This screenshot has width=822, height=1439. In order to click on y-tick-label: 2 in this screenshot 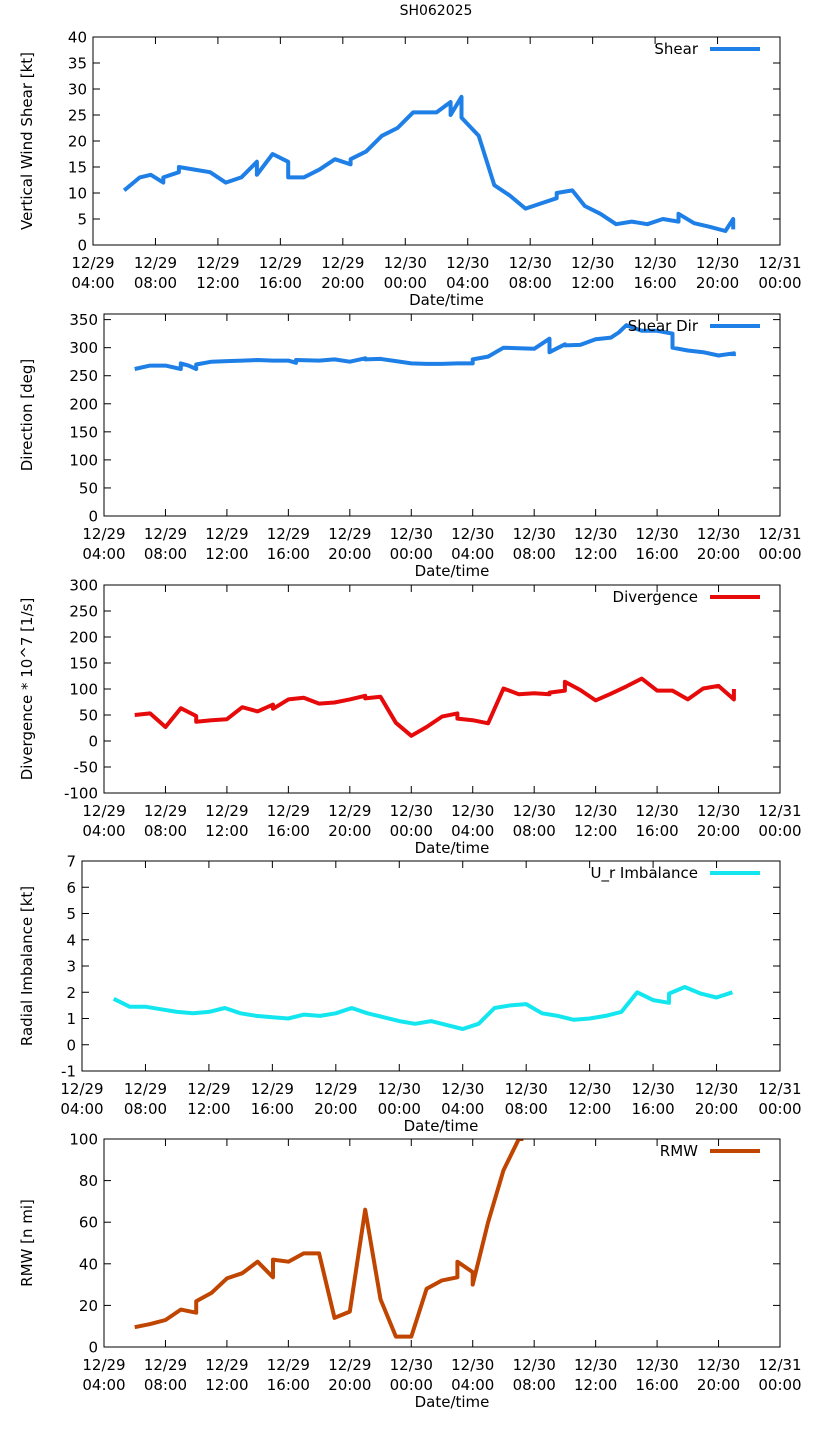, I will do `click(71, 993)`.